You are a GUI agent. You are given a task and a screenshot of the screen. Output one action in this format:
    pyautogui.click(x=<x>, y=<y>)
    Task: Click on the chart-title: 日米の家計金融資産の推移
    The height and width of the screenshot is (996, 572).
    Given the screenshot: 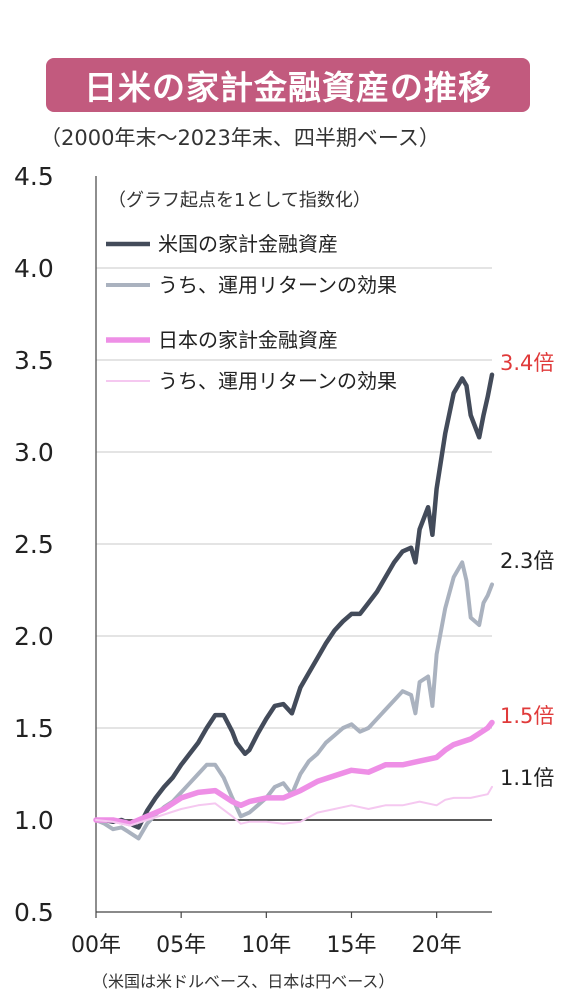 What is the action you would take?
    pyautogui.click(x=288, y=87)
    